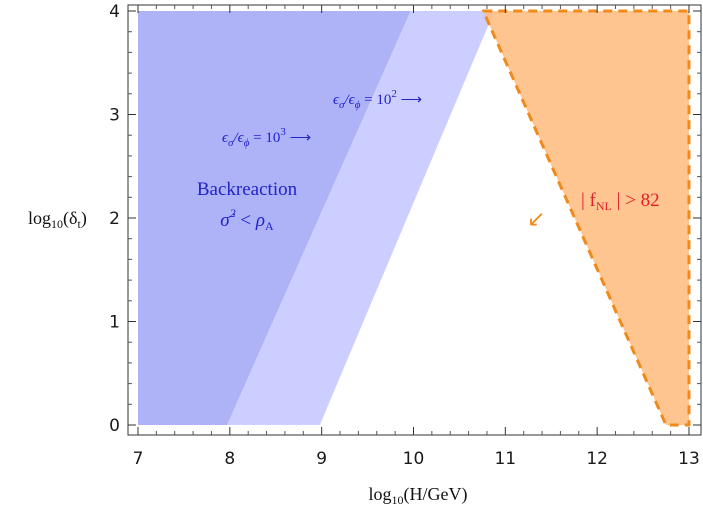  What do you see at coordinates (114, 426) in the screenshot?
I see `y-tick-label: 0` at bounding box center [114, 426].